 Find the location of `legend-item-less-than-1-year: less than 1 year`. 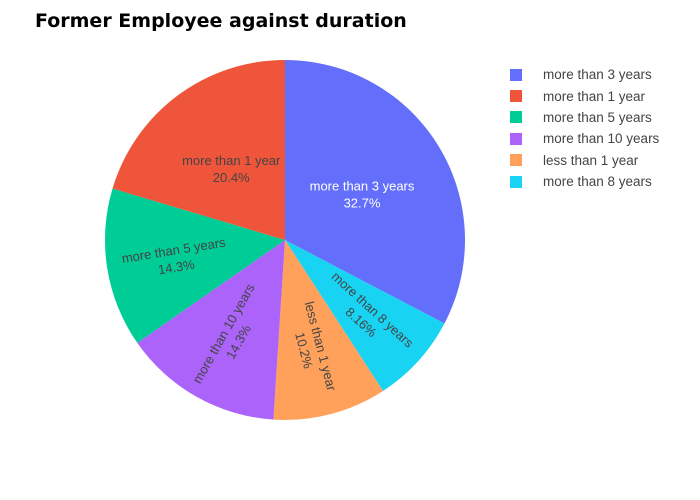

legend-item-less-than-1-year: less than 1 year is located at coordinates (584, 160).